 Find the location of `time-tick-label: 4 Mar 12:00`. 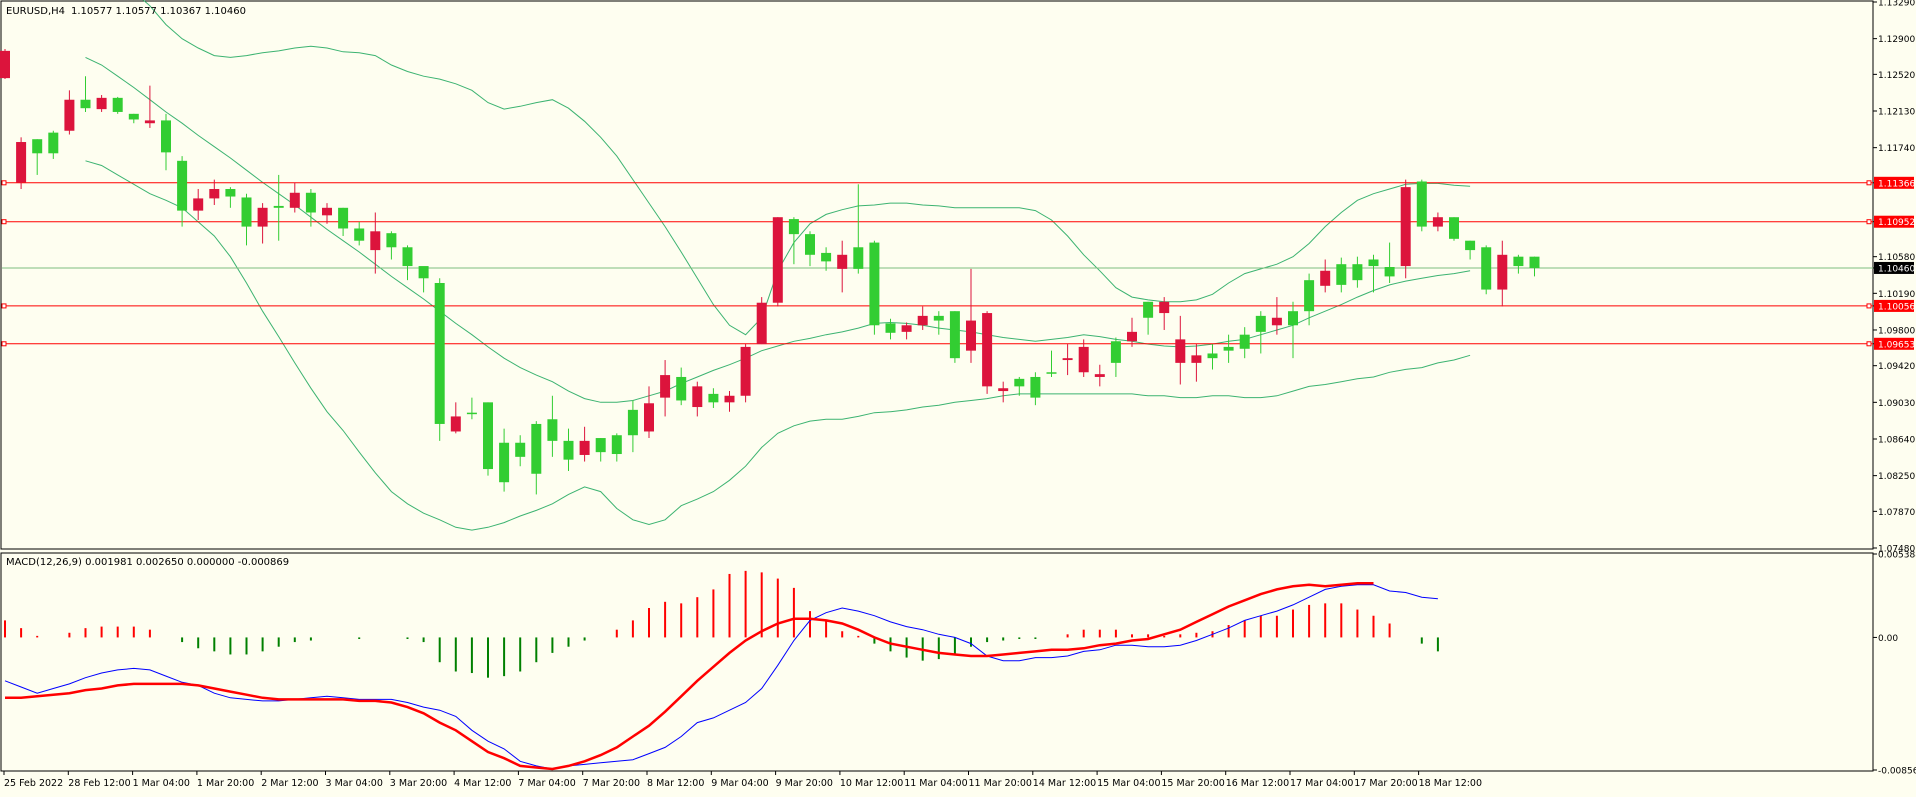

time-tick-label: 4 Mar 12:00 is located at coordinates (482, 783).